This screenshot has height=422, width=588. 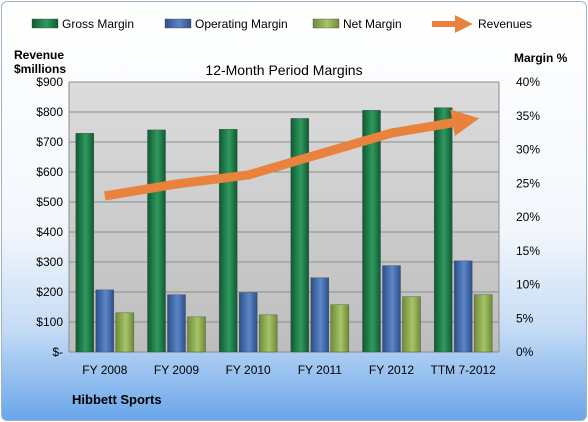 I want to click on left-tick-label: $800, so click(x=49, y=112).